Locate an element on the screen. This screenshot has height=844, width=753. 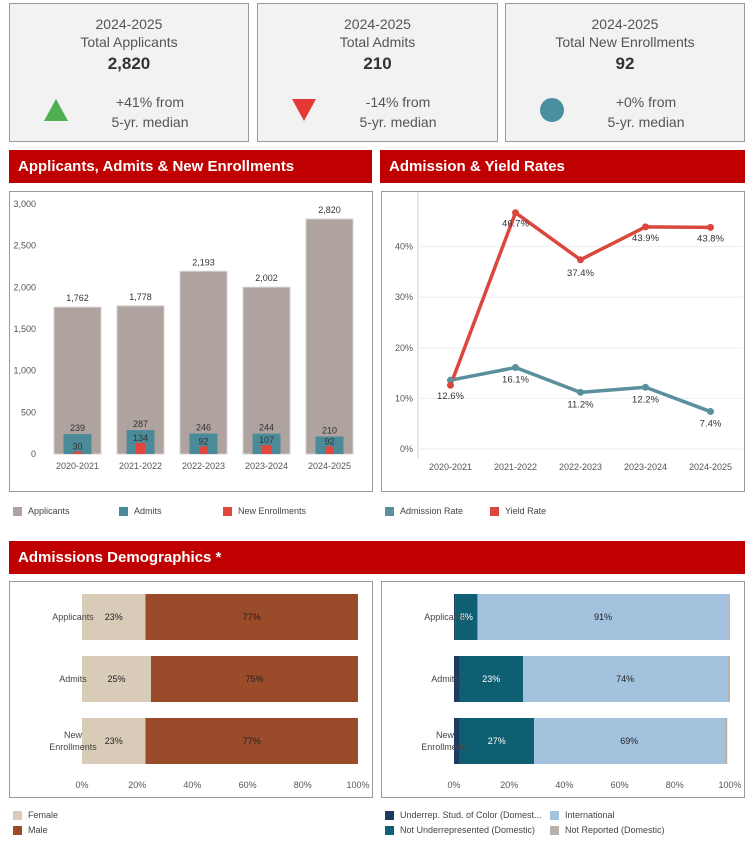
y-tick-label: 40% is located at coordinates (404, 247).